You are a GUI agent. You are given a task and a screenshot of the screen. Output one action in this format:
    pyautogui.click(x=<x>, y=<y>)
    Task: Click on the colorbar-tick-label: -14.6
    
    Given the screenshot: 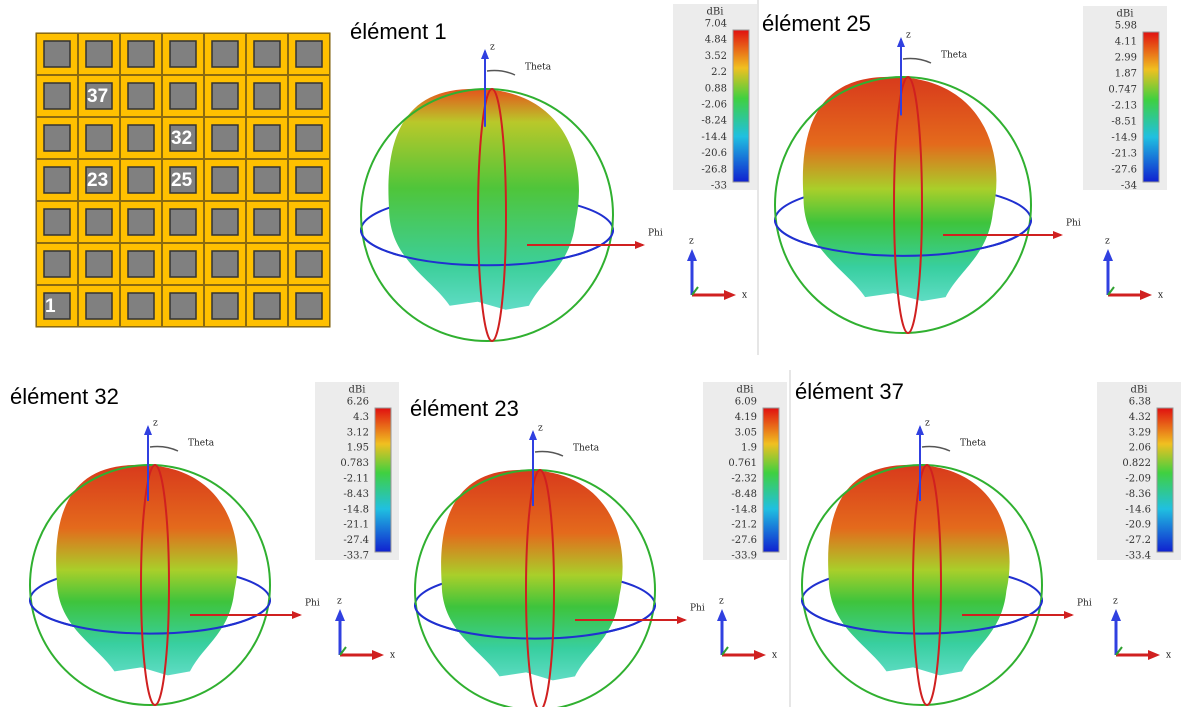 What is the action you would take?
    pyautogui.click(x=1138, y=509)
    